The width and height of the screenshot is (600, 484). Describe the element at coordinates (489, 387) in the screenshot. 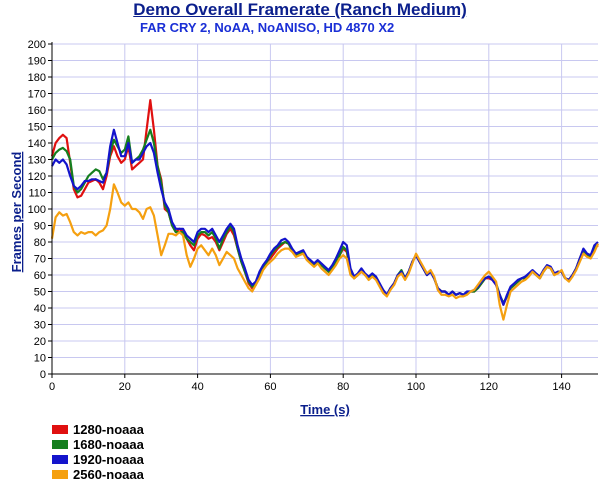

I see `x-tick-label: 120` at that location.